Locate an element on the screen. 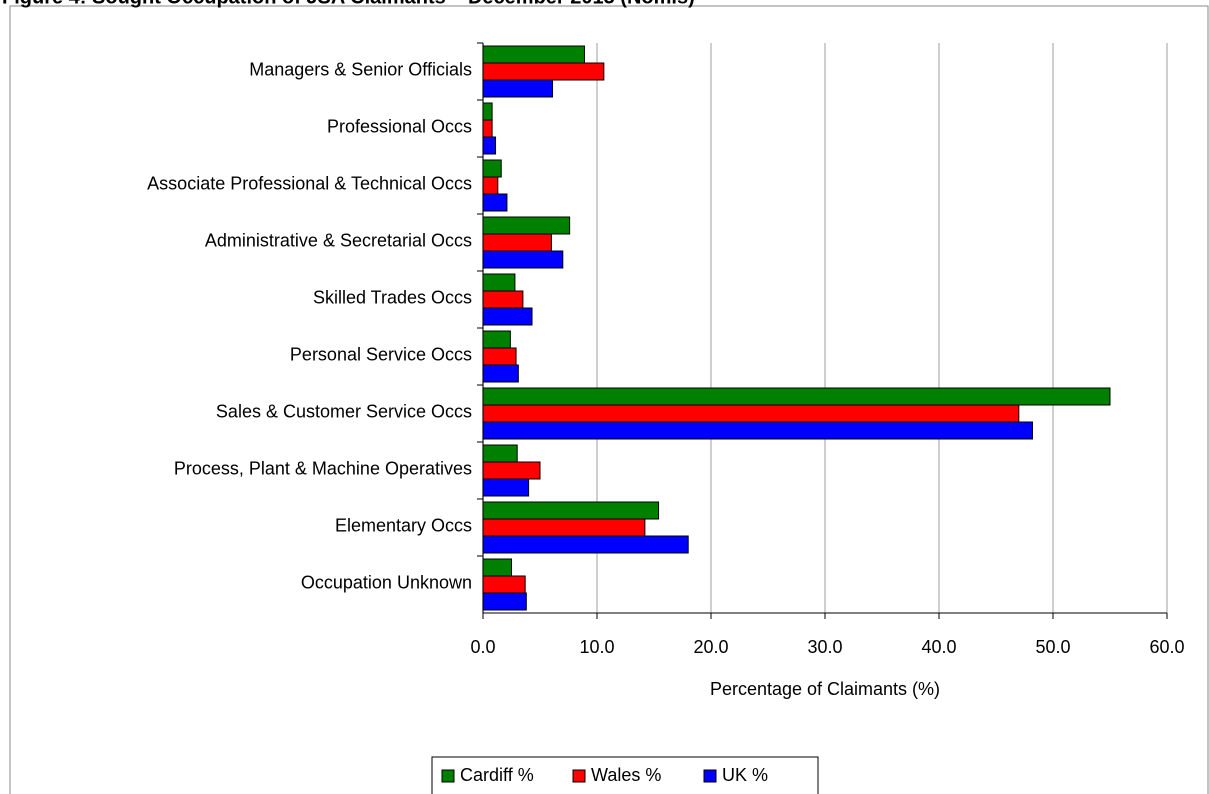  x-tick-label: 40.0 is located at coordinates (938, 647).